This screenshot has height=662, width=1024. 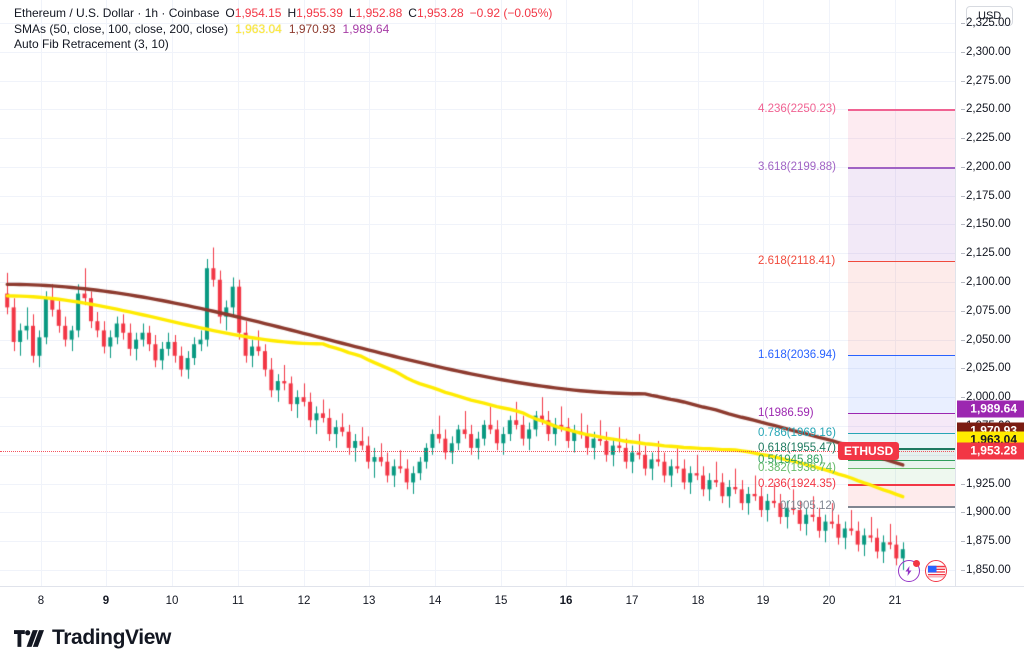 I want to click on time-tick-label: 20, so click(x=829, y=601).